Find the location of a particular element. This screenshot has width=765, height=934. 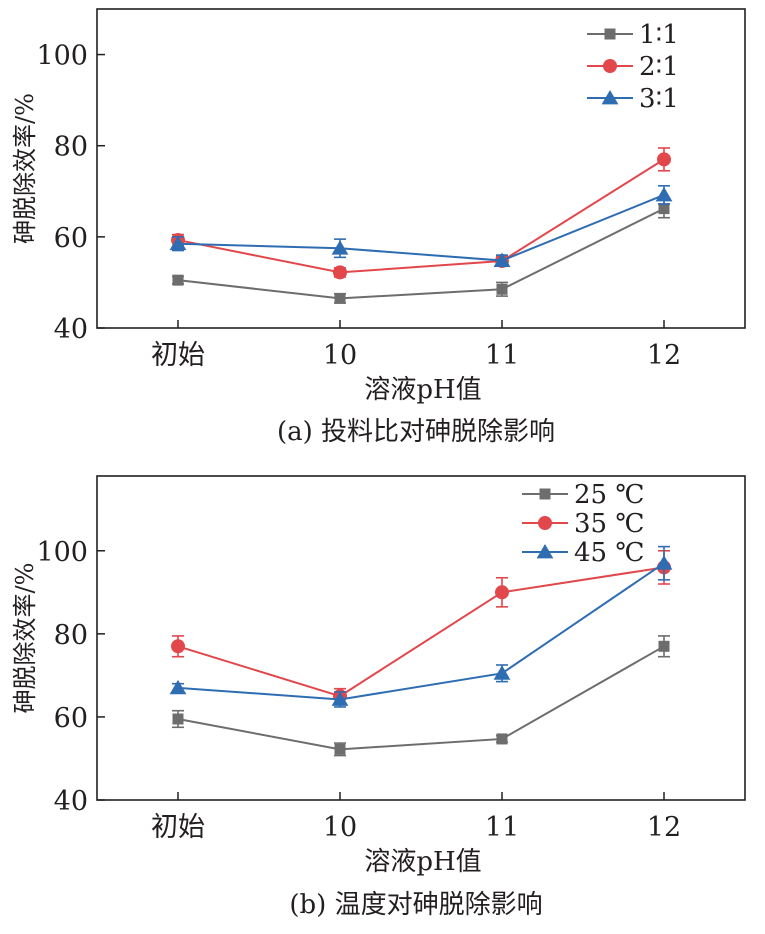

legend-label: 1∶1 is located at coordinates (659, 35).